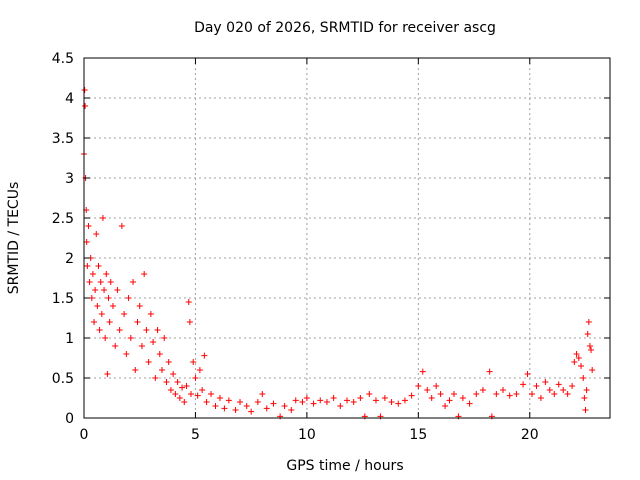 This screenshot has width=640, height=480. What do you see at coordinates (63, 299) in the screenshot?
I see `y-tick-label: 1.5` at bounding box center [63, 299].